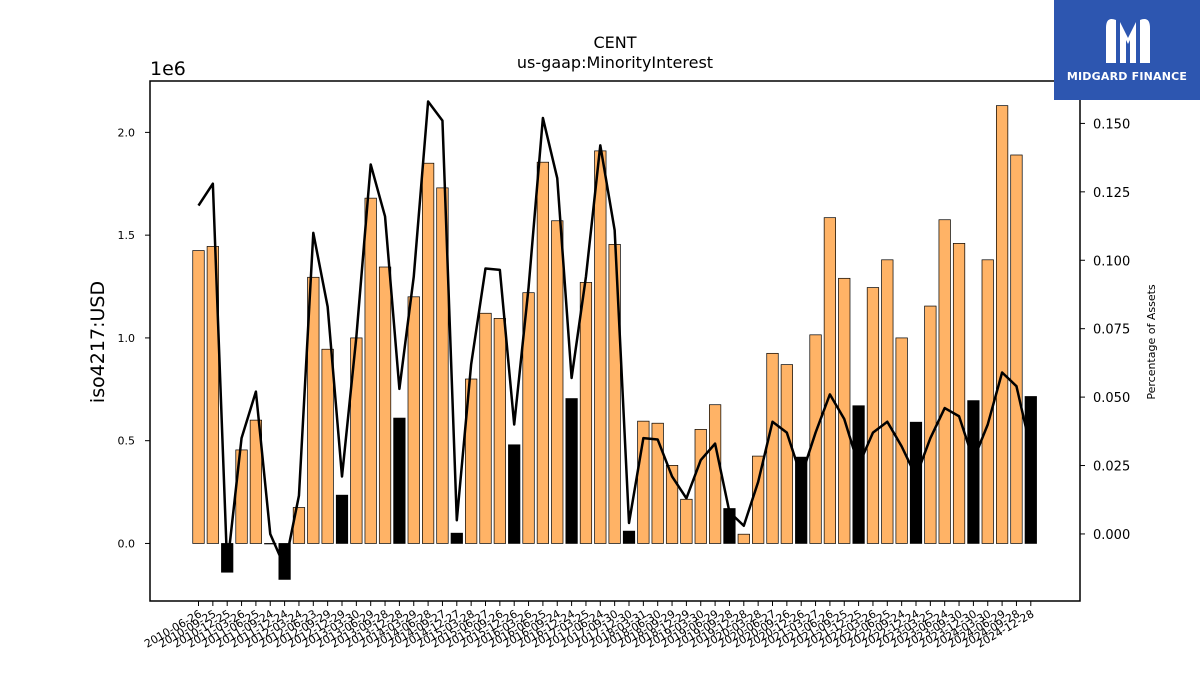 The height and width of the screenshot is (675, 1200). I want to click on y2-tick-label: 0.000, so click(1111, 535).